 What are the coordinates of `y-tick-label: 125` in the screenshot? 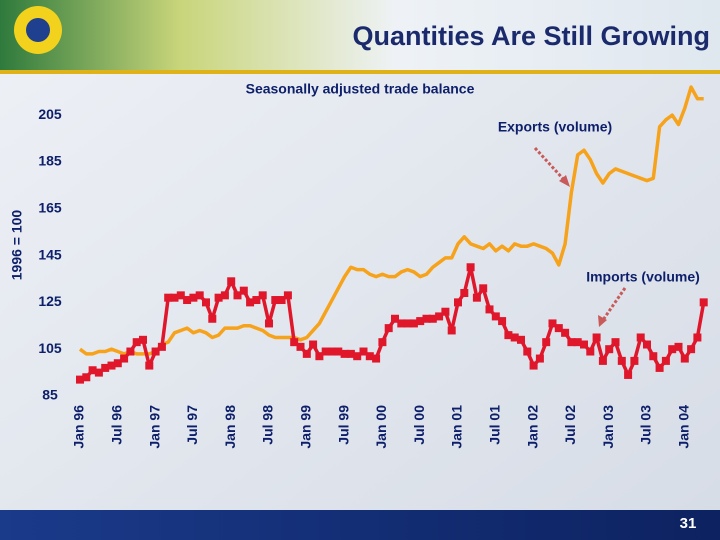 It's located at (50, 301).